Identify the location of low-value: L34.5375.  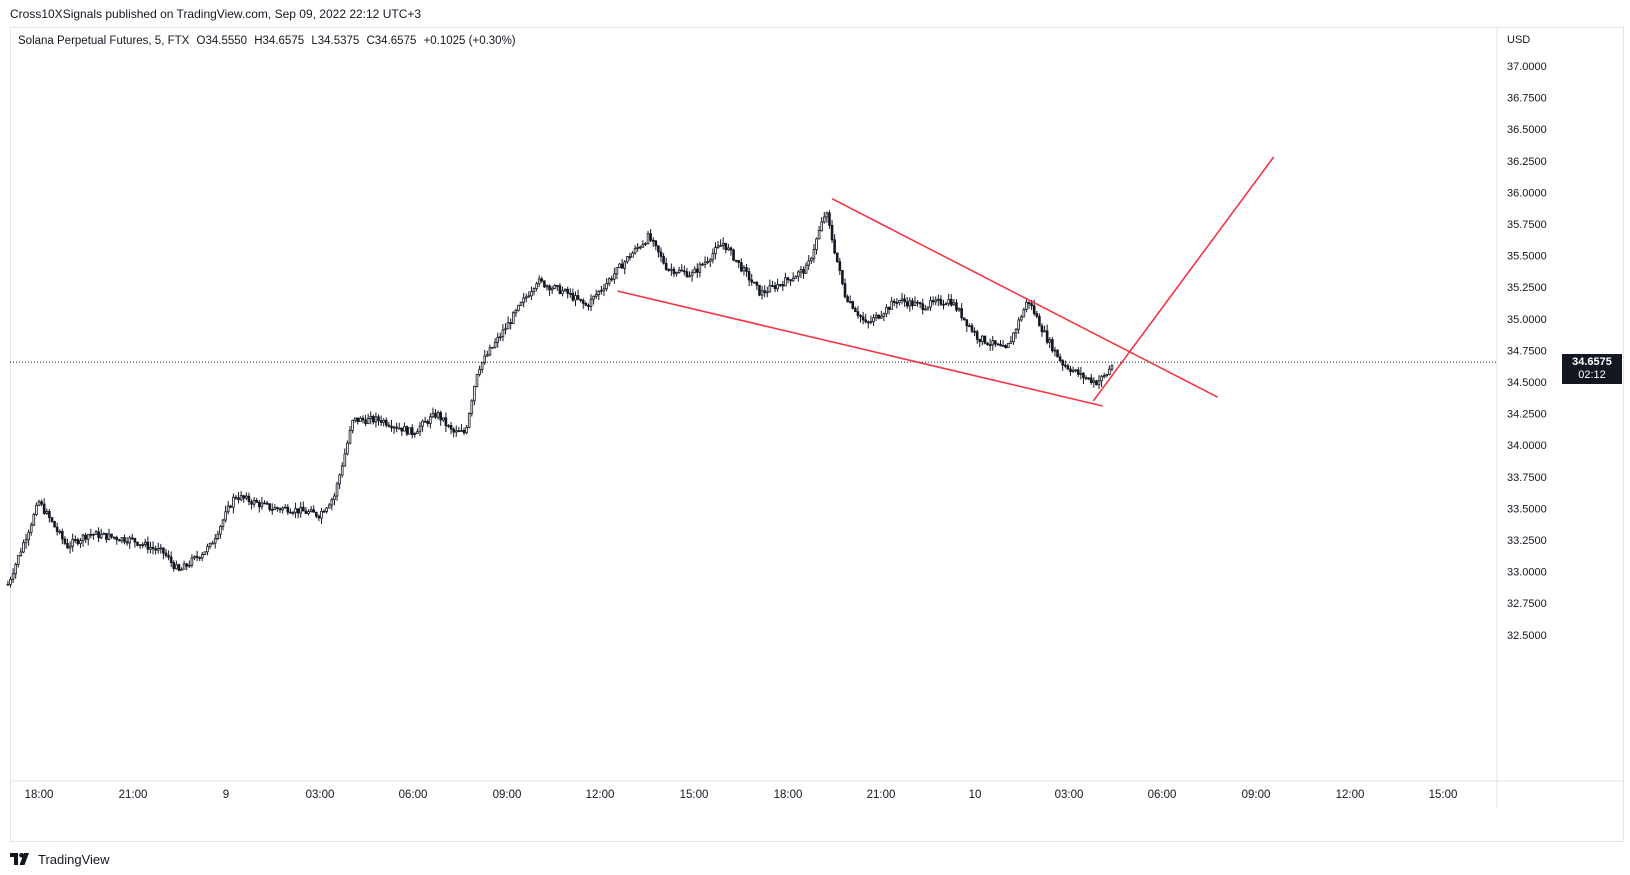
(335, 41).